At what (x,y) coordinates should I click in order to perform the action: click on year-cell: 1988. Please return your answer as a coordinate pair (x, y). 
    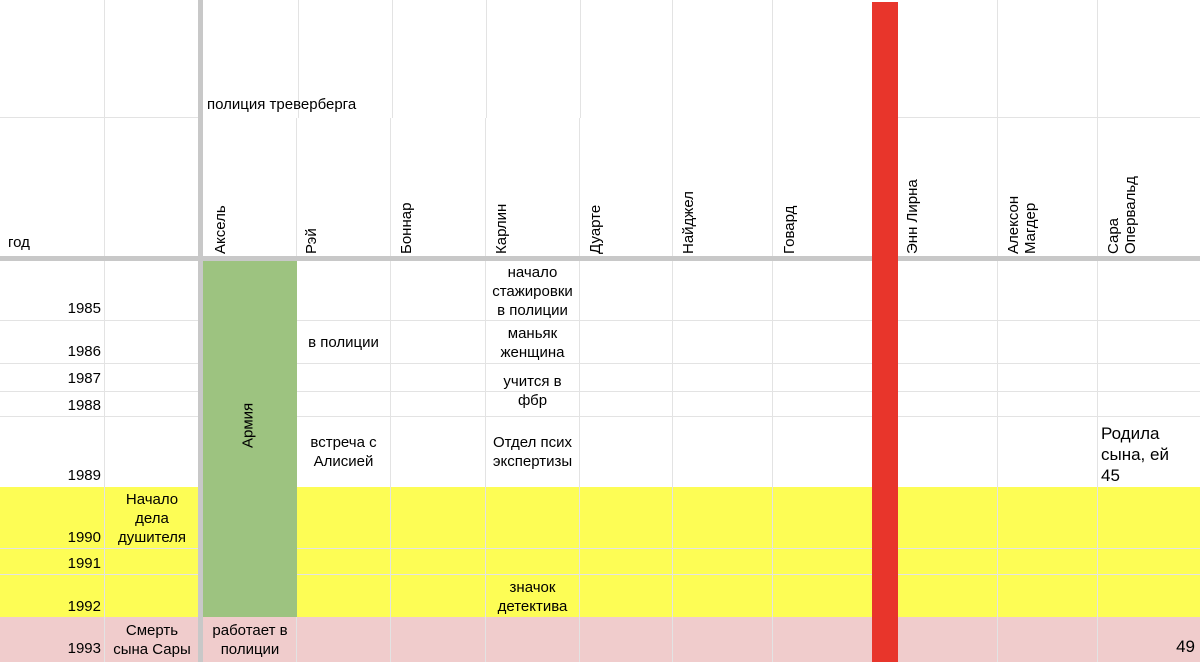
    Looking at the image, I should click on (84, 405).